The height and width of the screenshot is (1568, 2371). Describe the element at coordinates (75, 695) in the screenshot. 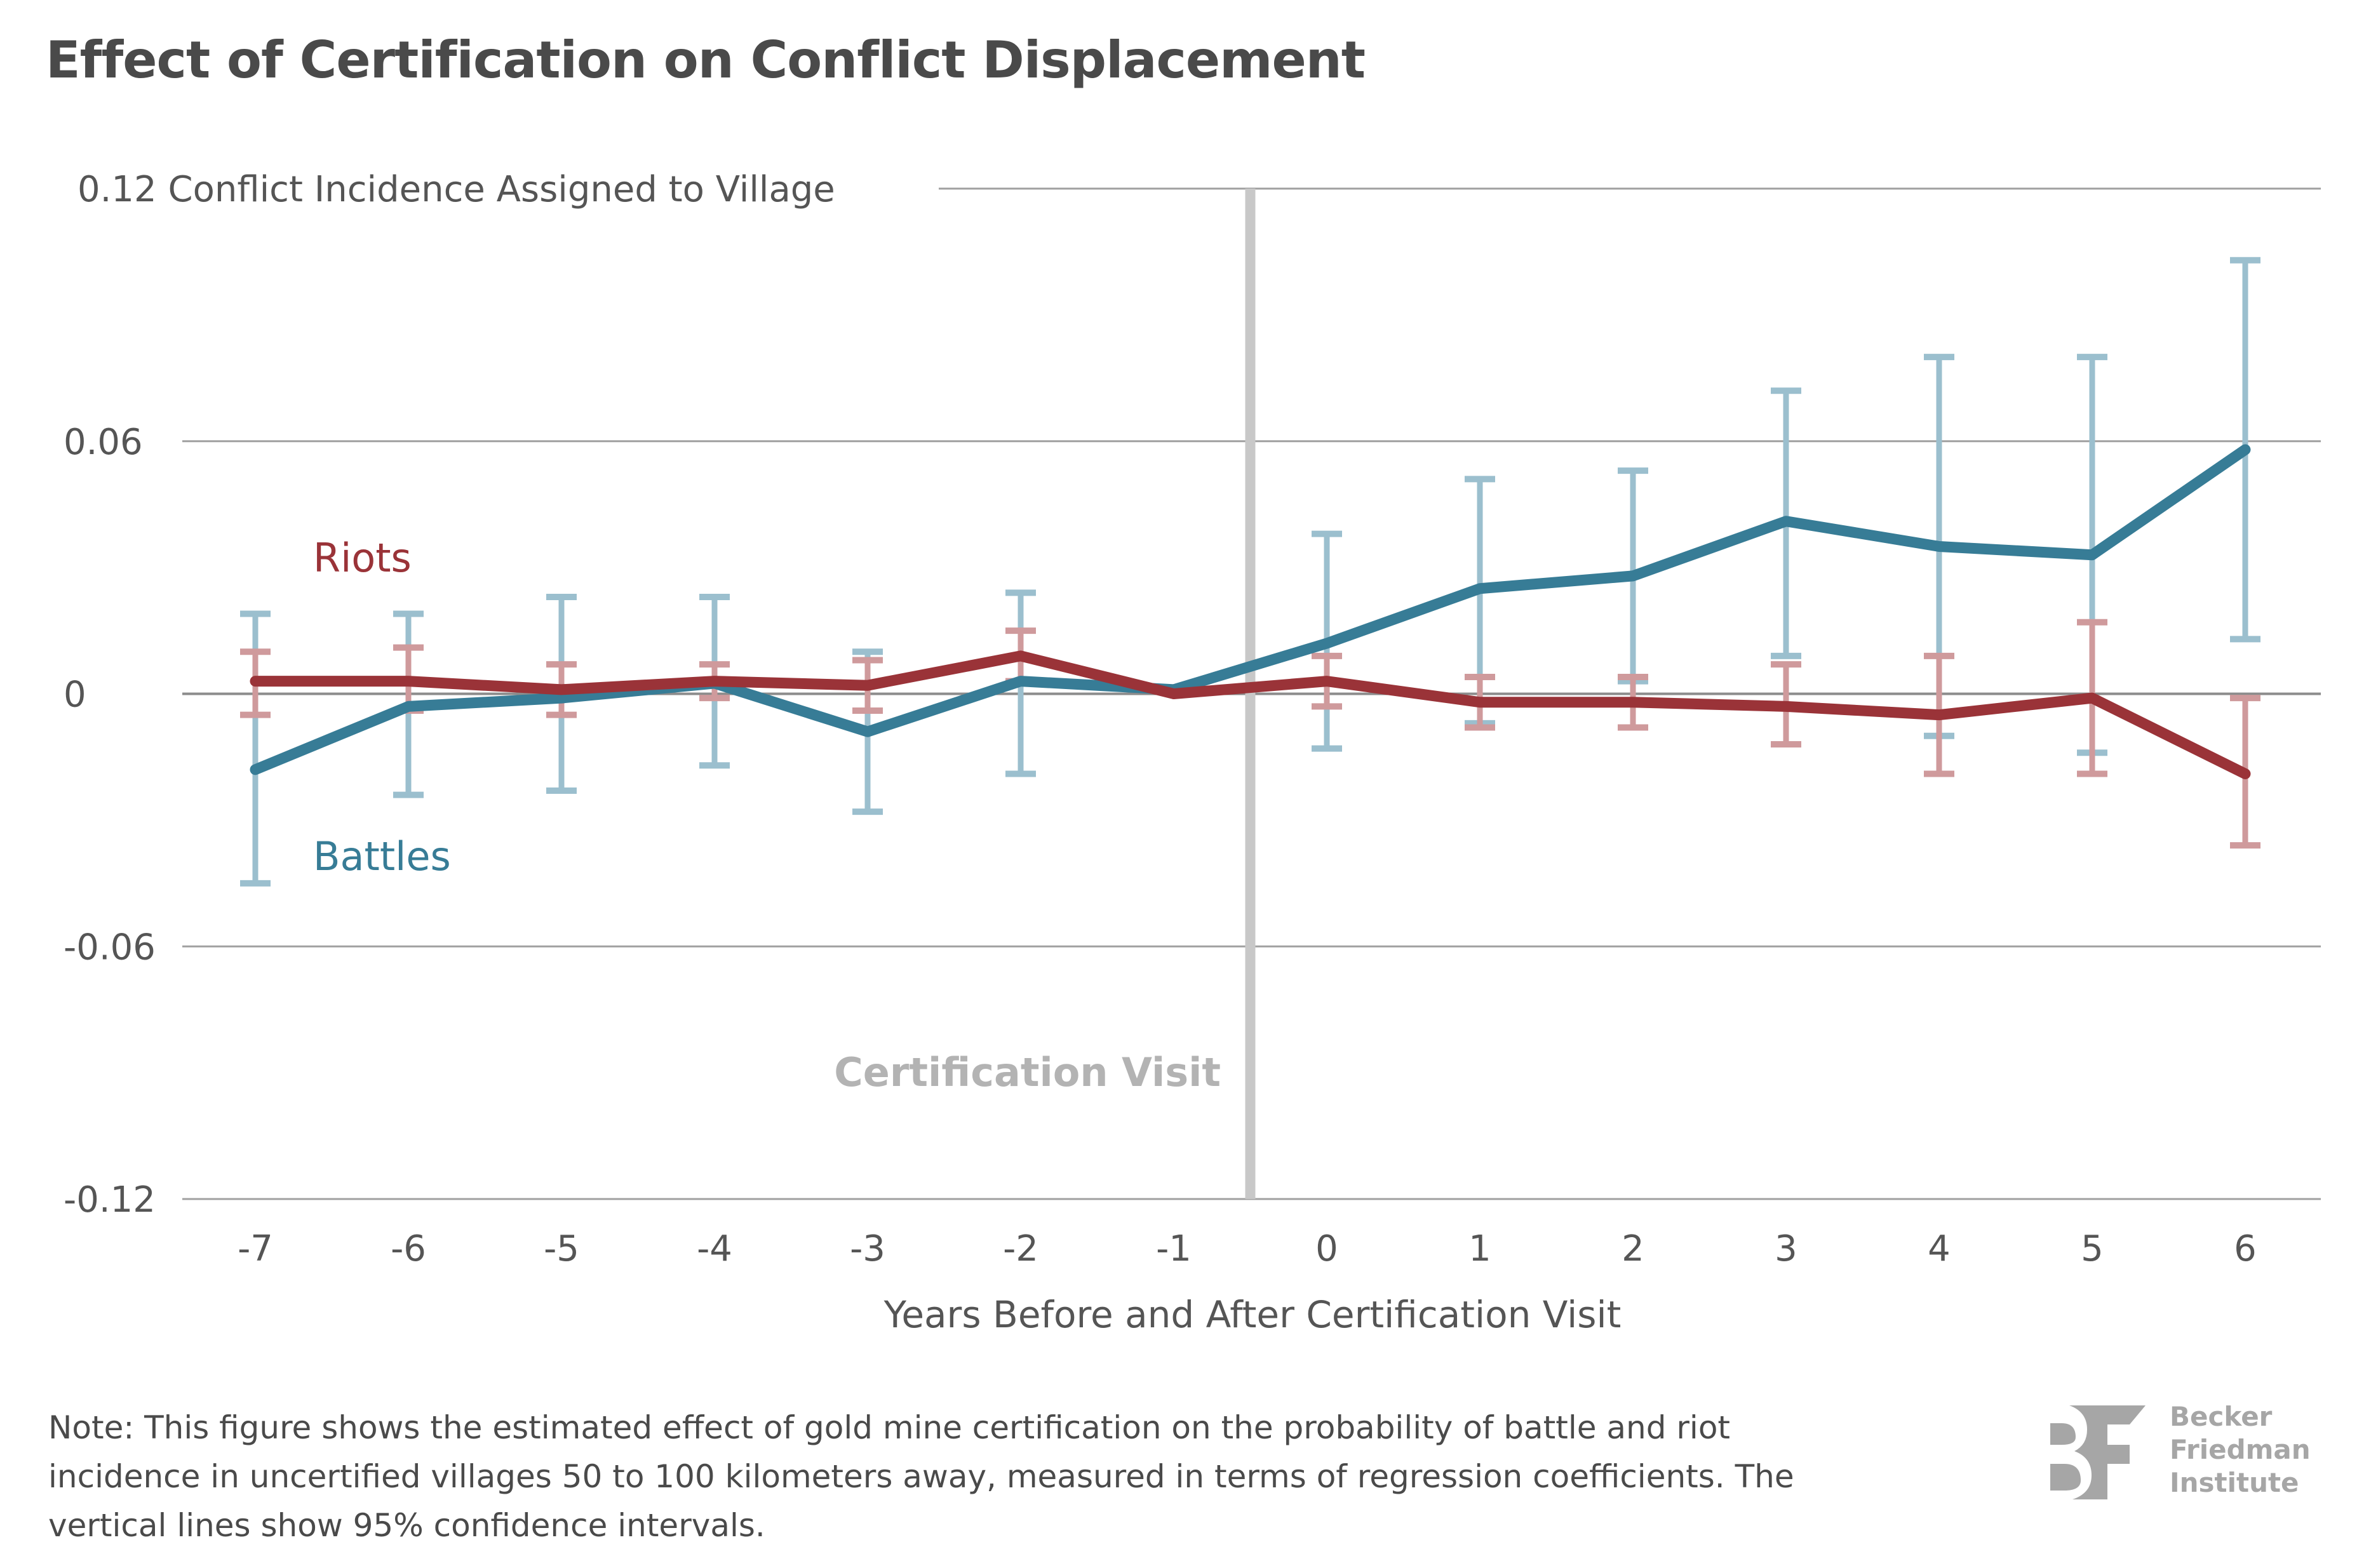

I see `y-tick-label: 0` at that location.